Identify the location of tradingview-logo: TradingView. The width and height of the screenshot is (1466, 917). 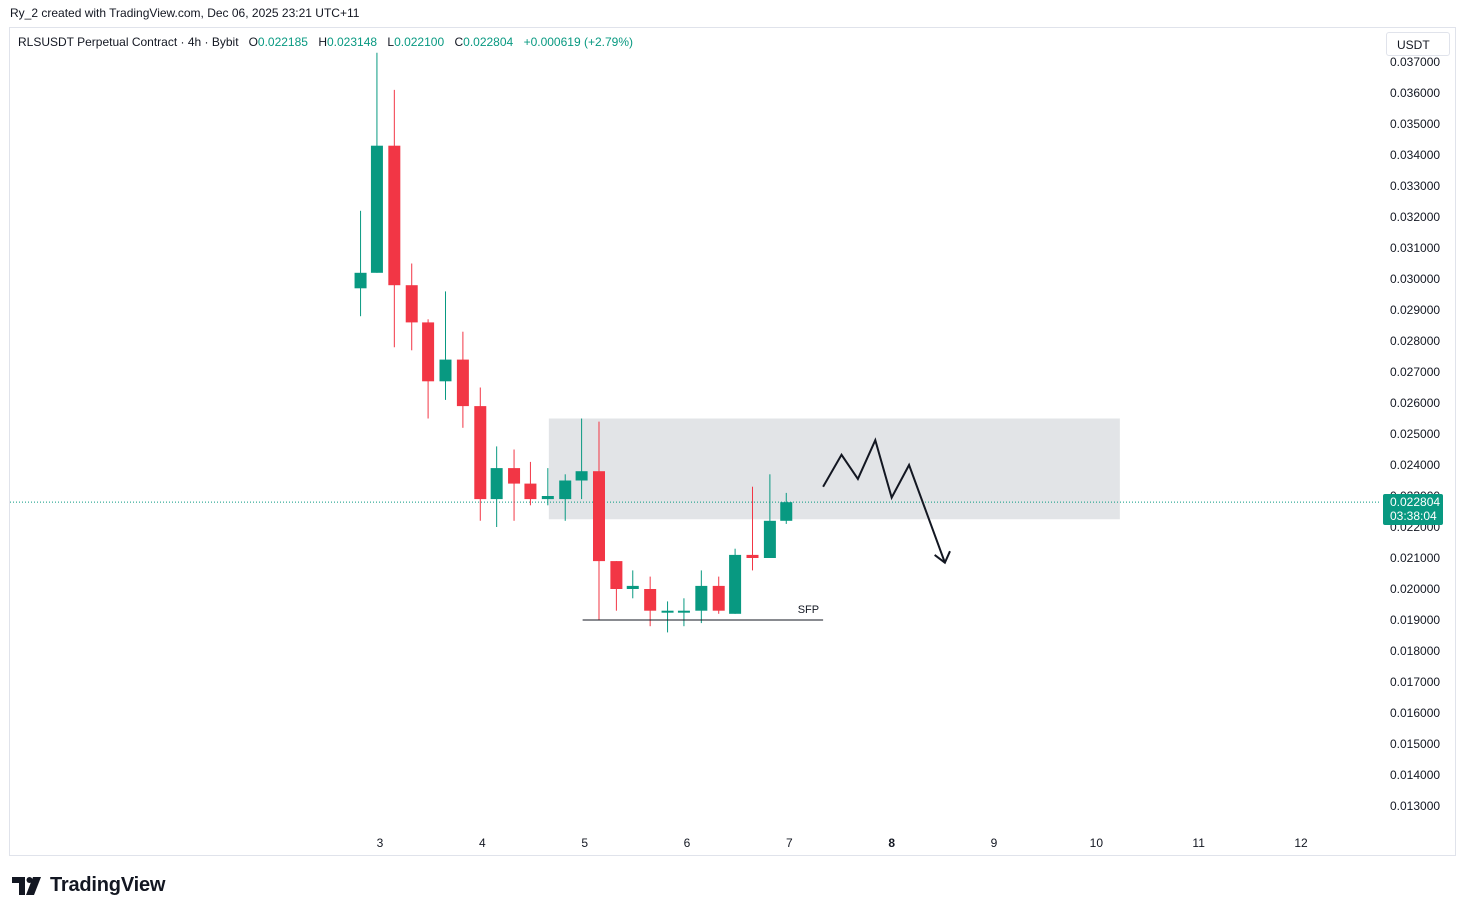
(88, 885).